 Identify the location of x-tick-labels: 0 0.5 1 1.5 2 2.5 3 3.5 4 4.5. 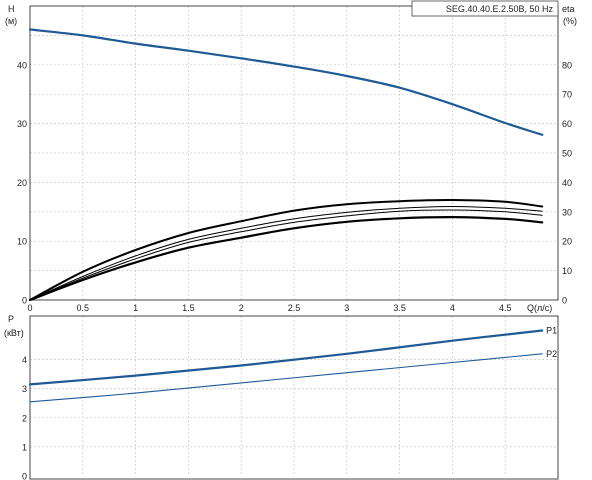
(269, 308).